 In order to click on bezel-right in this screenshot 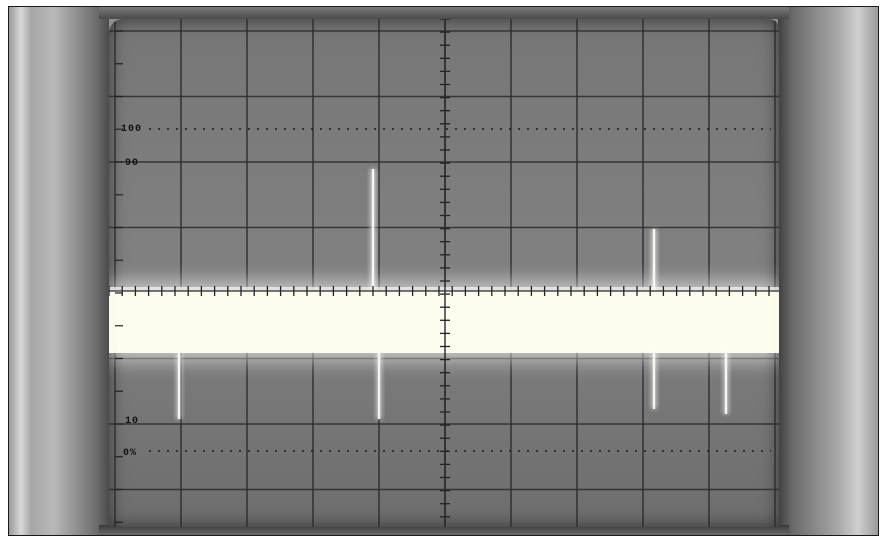, I will do `click(828, 271)`.